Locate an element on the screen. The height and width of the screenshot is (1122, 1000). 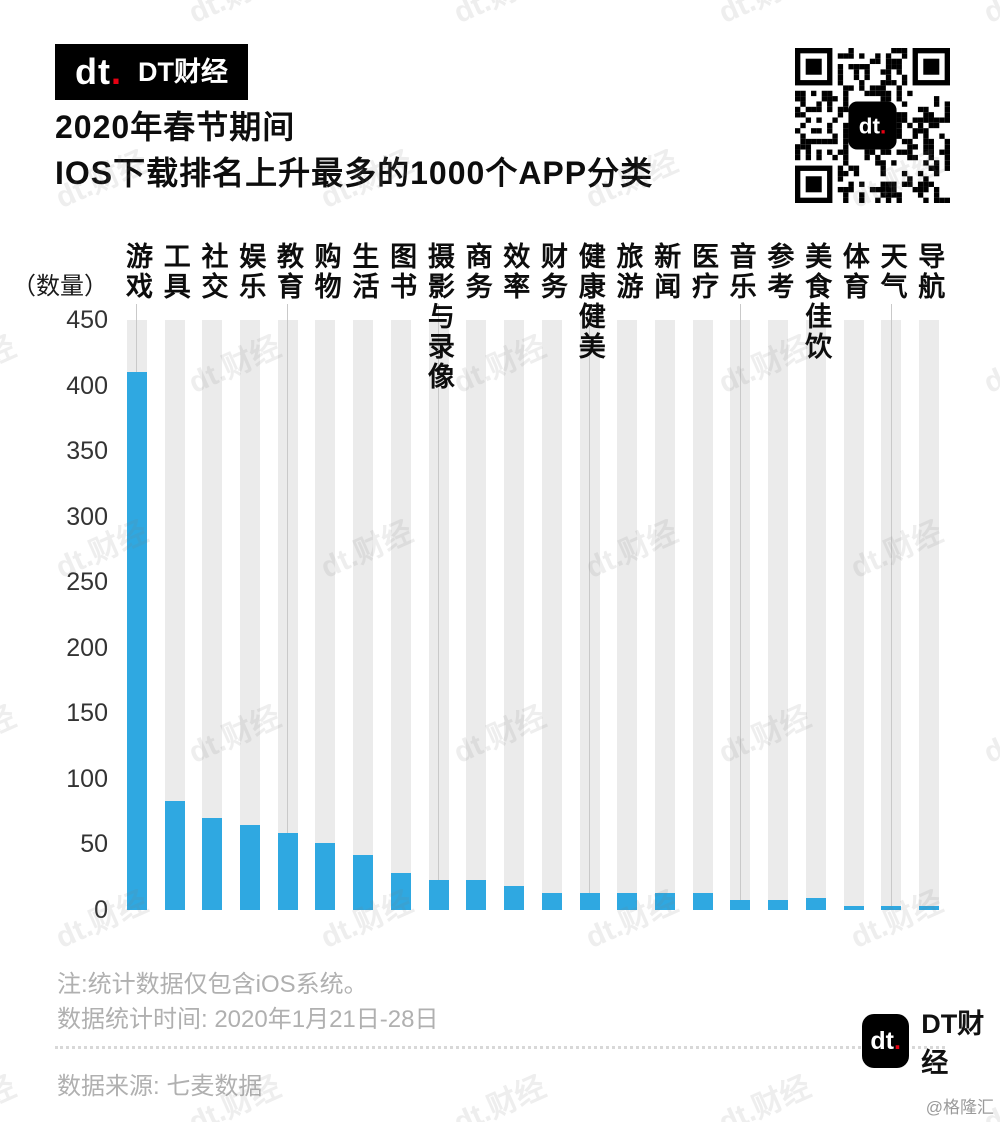
category-label: 商务 is located at coordinates (476, 272).